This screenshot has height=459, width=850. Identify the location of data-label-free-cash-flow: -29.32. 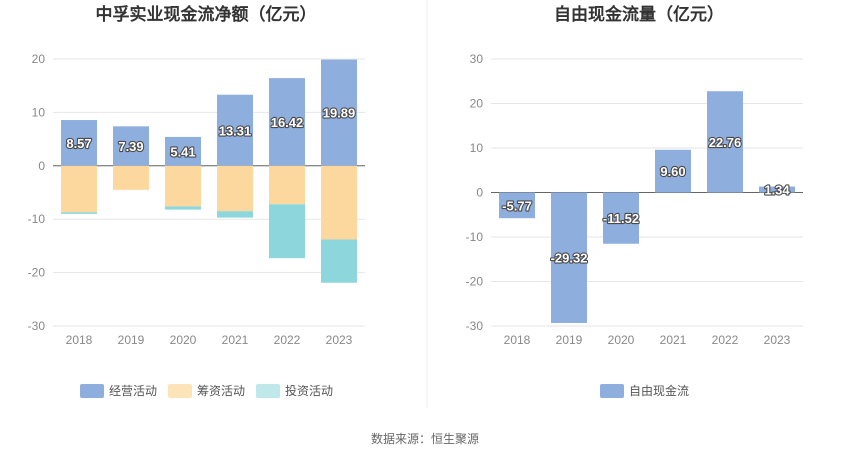
(569, 258).